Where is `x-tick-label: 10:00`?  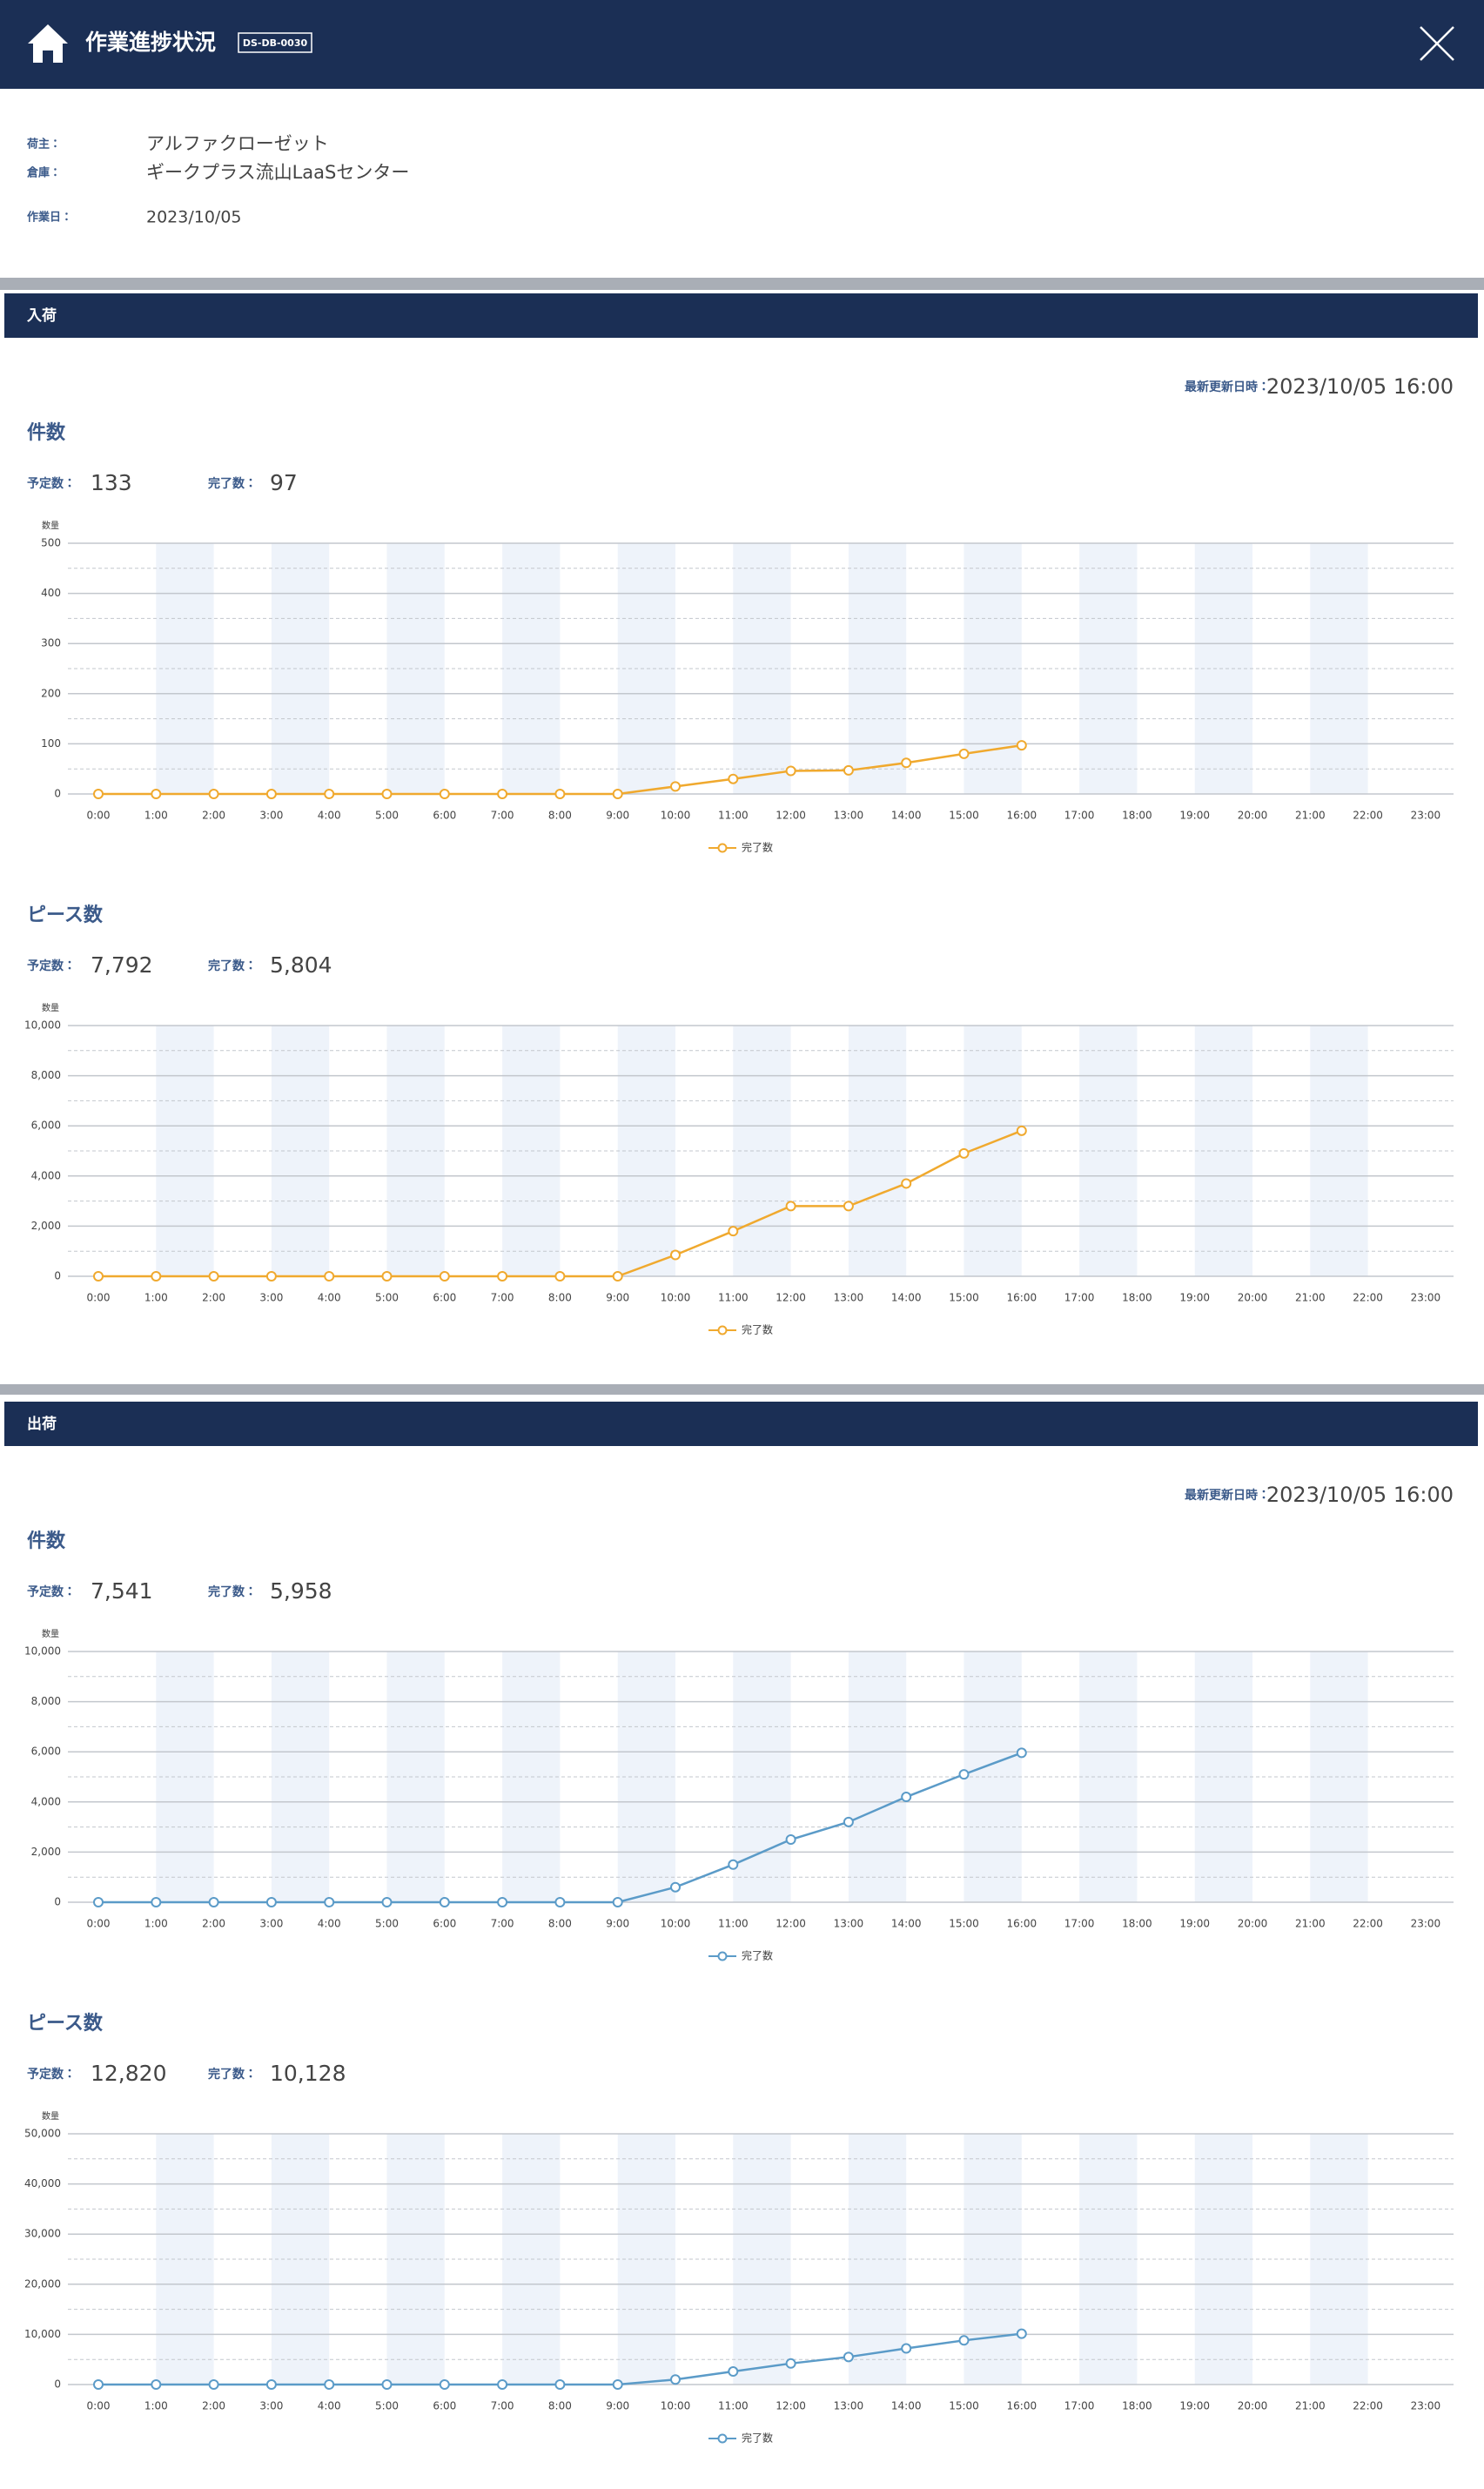 x-tick-label: 10:00 is located at coordinates (676, 1298).